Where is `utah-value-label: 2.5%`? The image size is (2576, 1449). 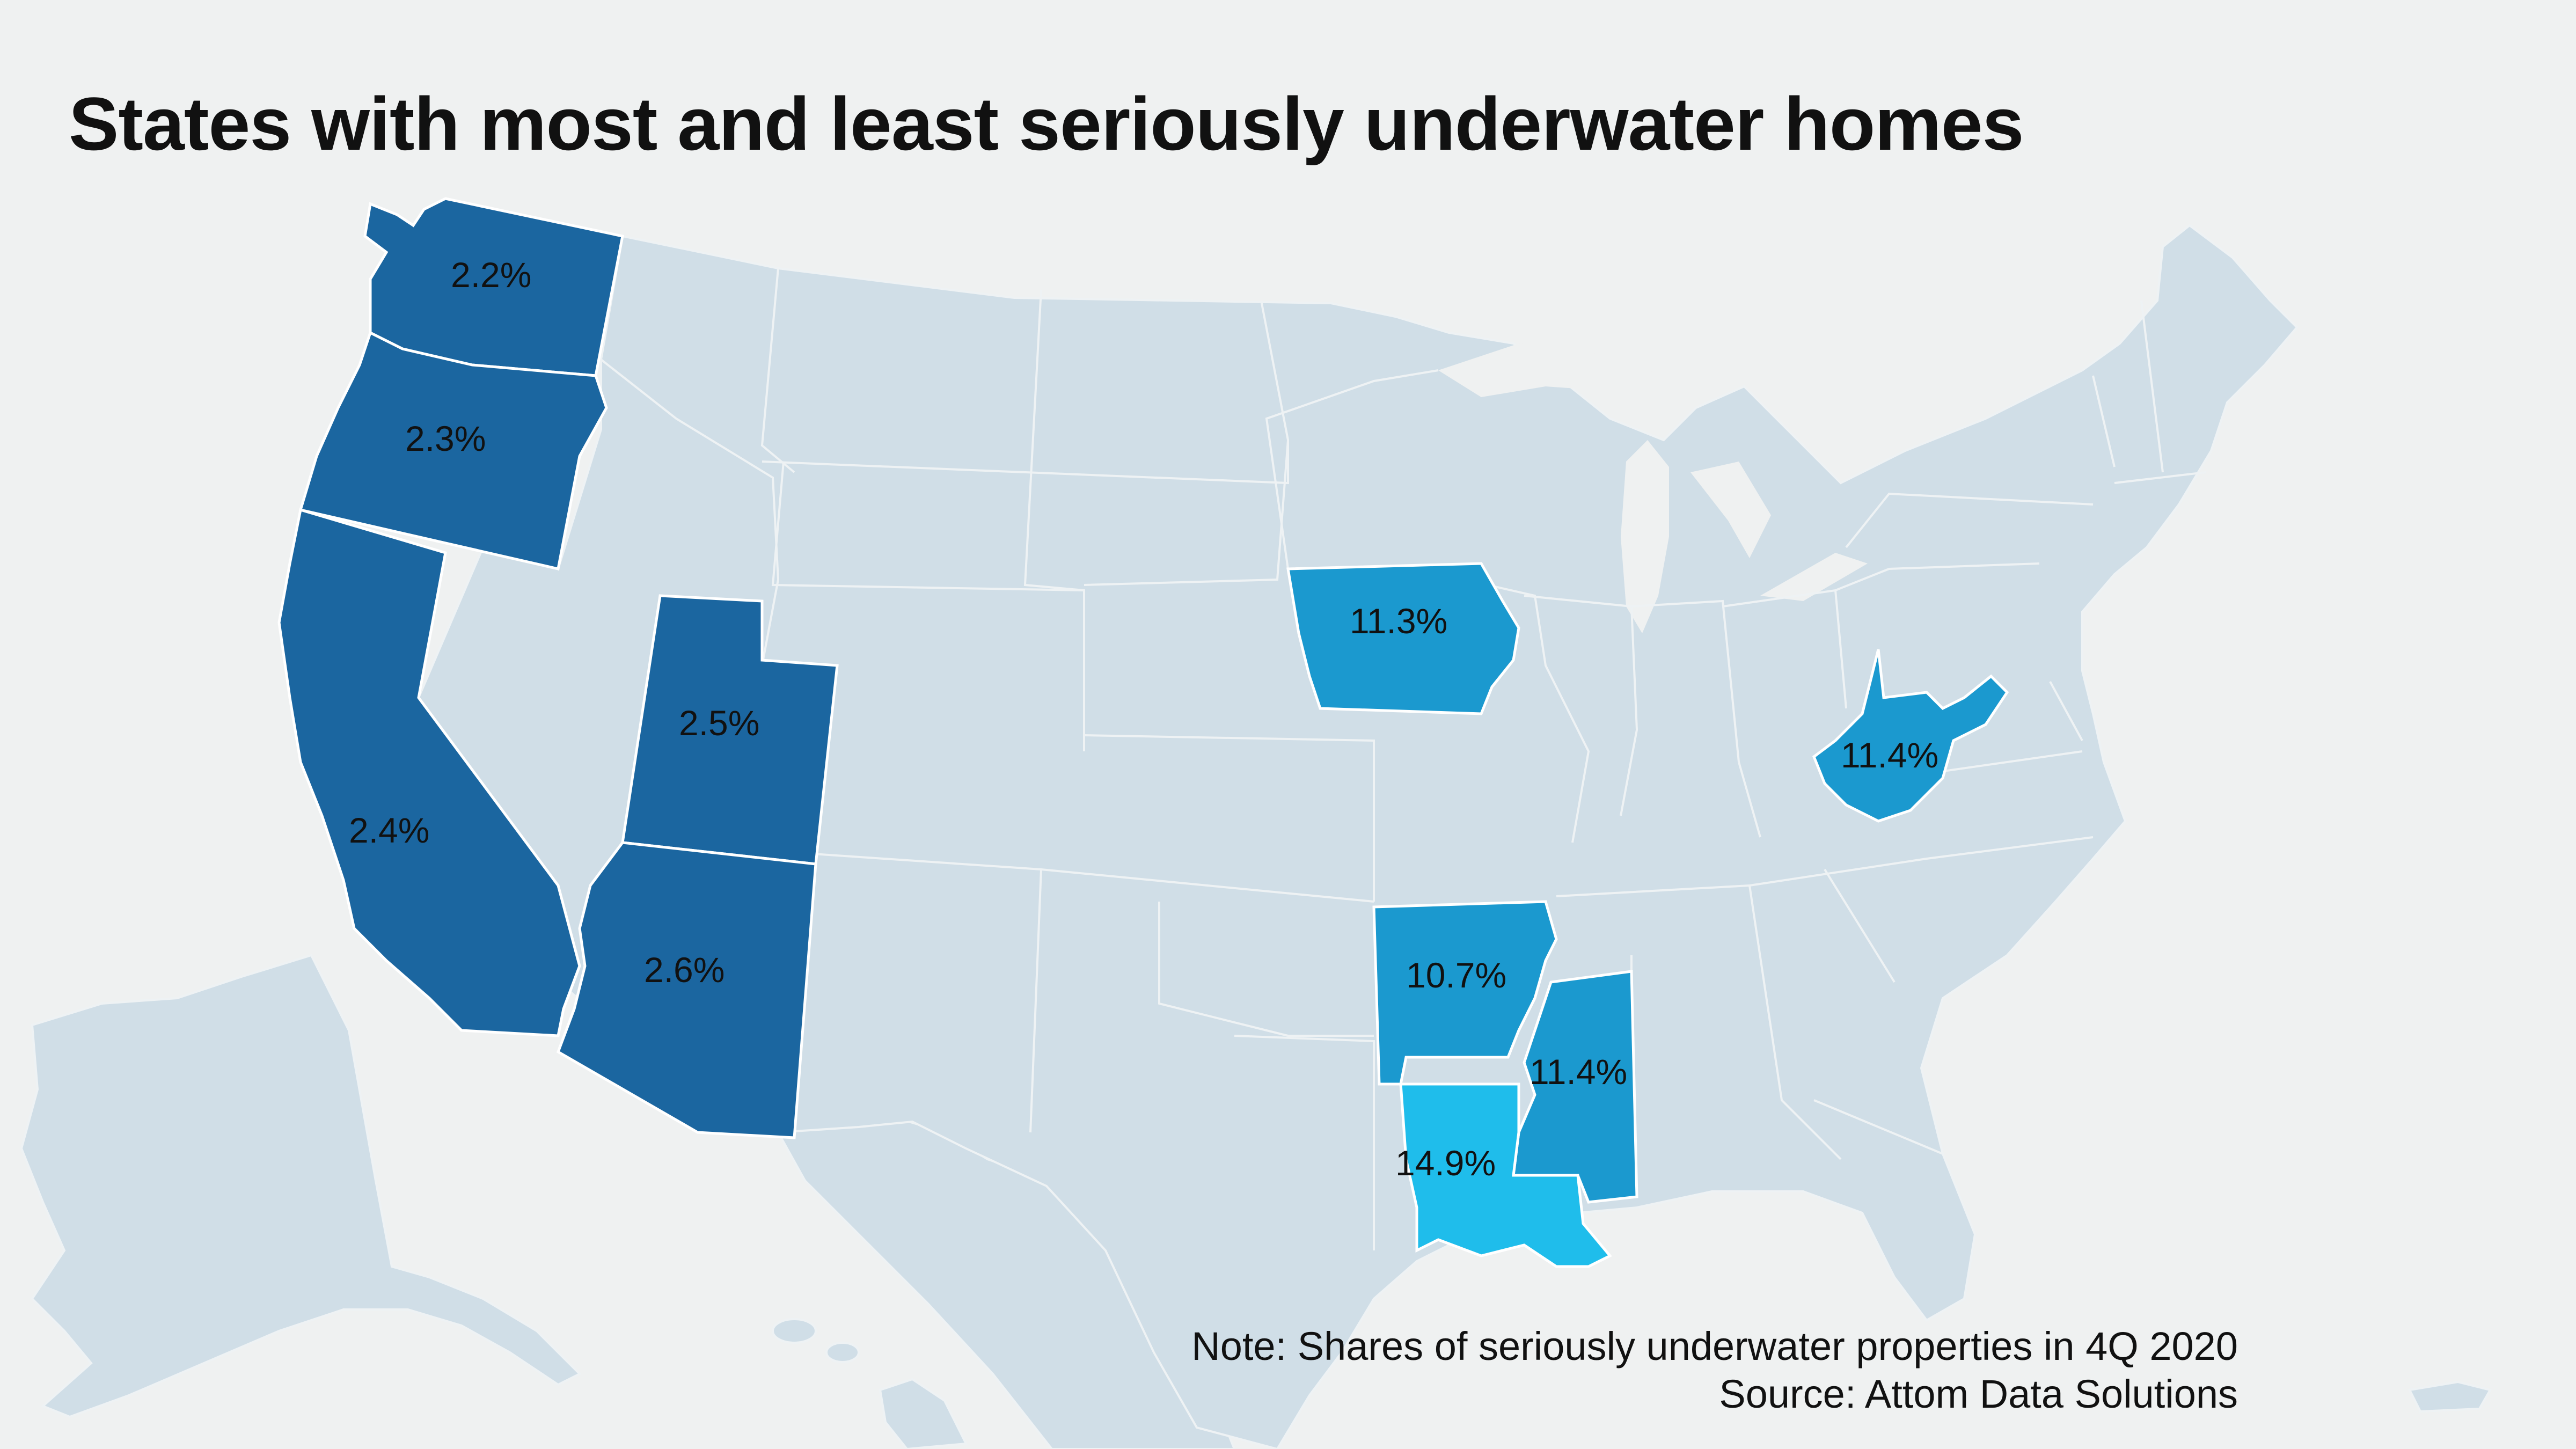 utah-value-label: 2.5% is located at coordinates (719, 723).